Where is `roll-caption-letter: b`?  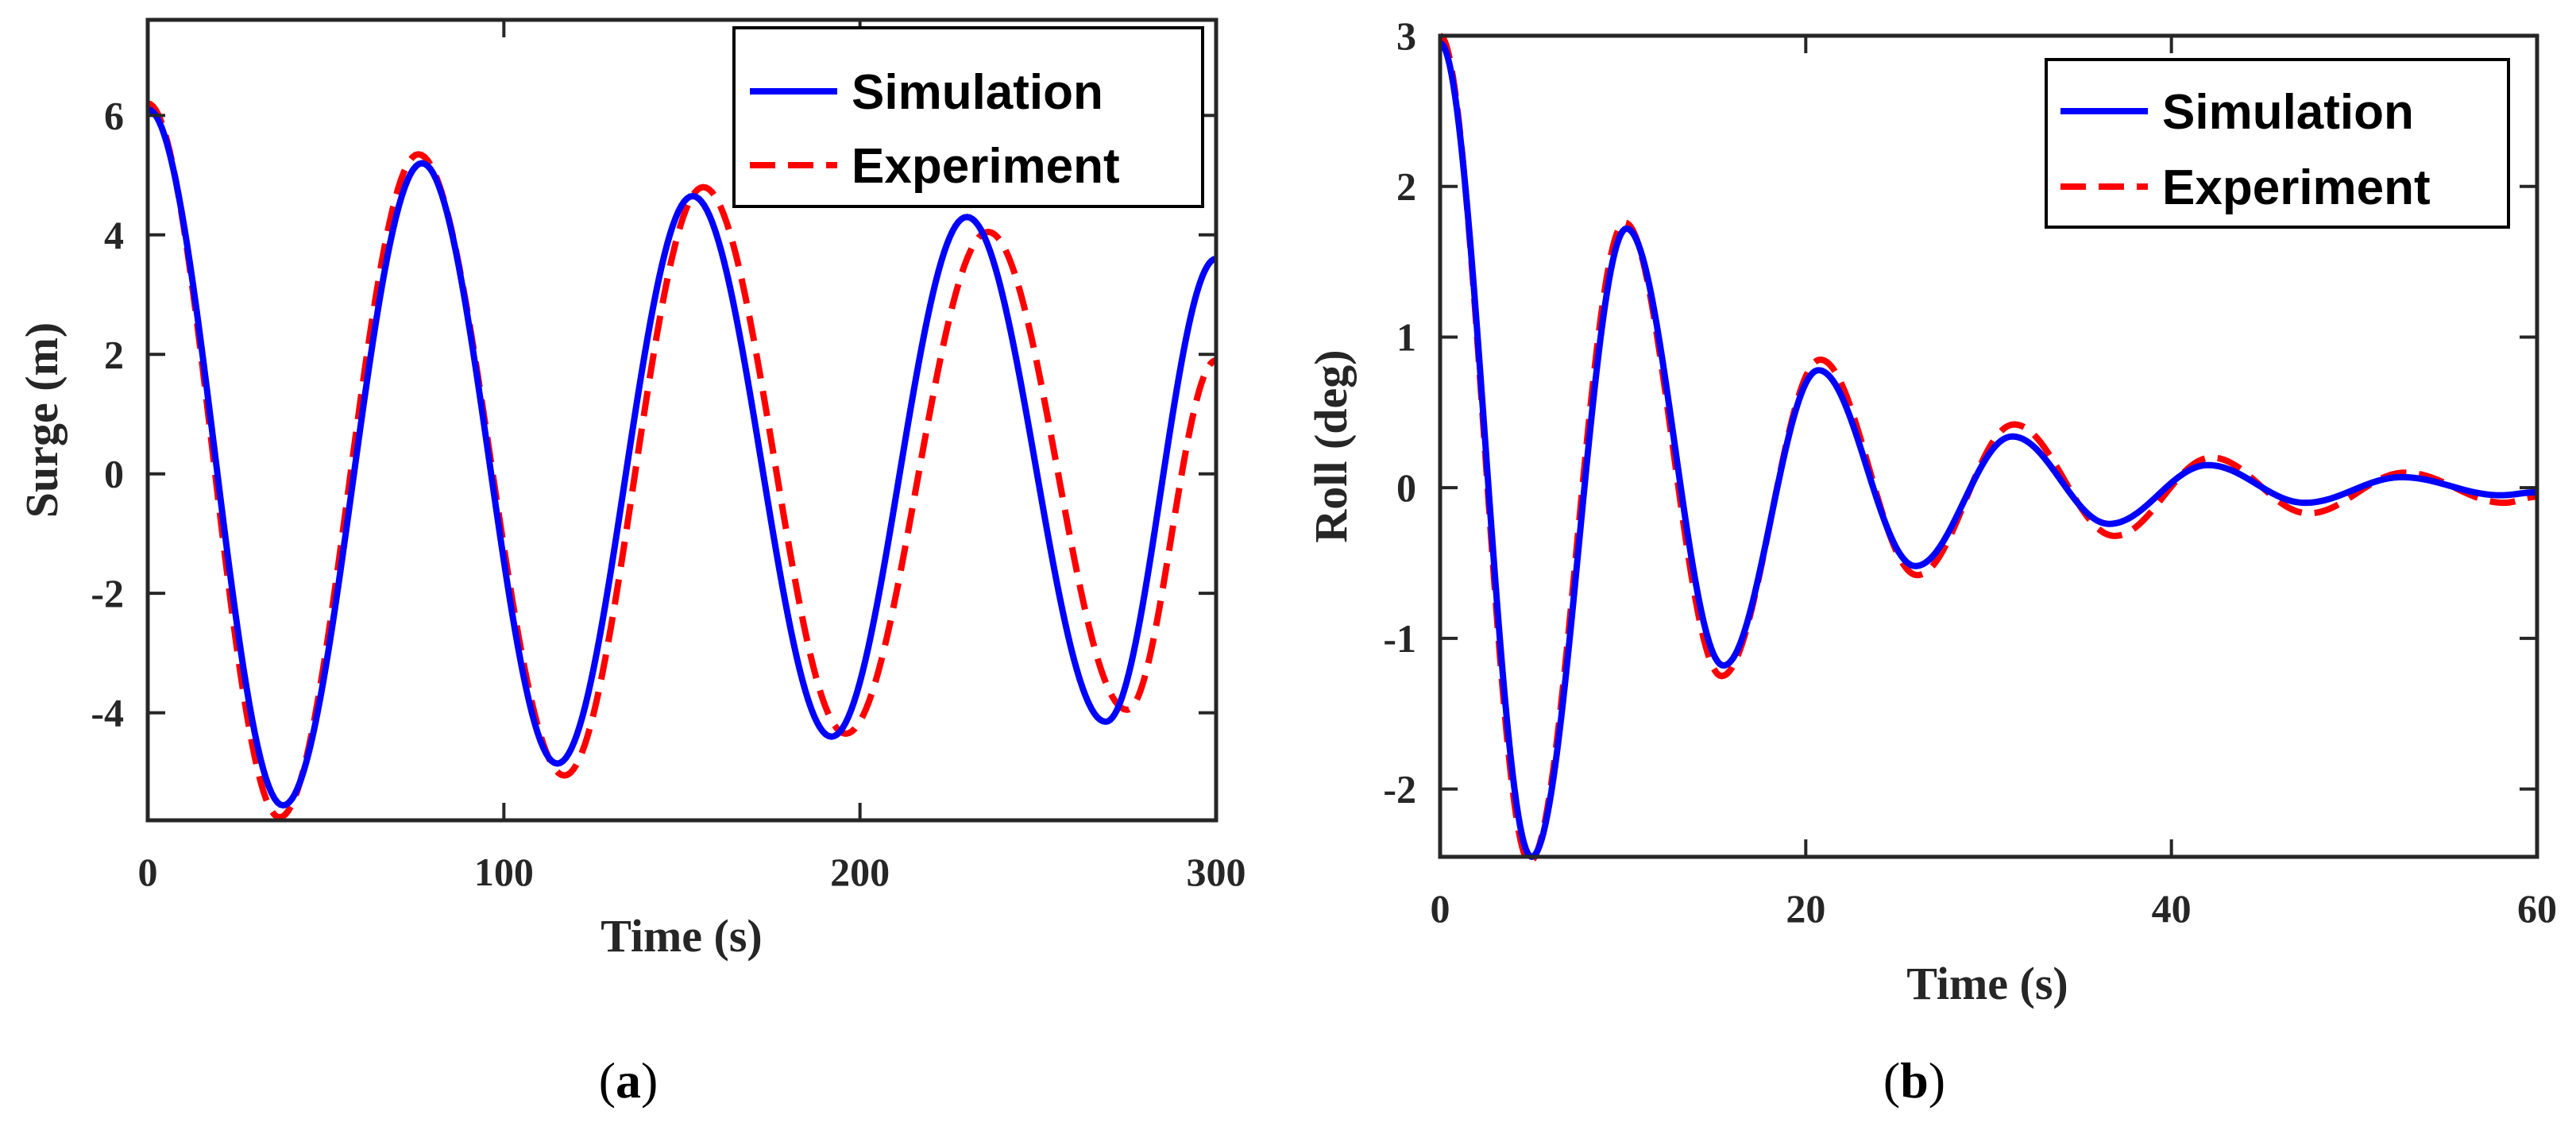 roll-caption-letter: b is located at coordinates (1914, 1080).